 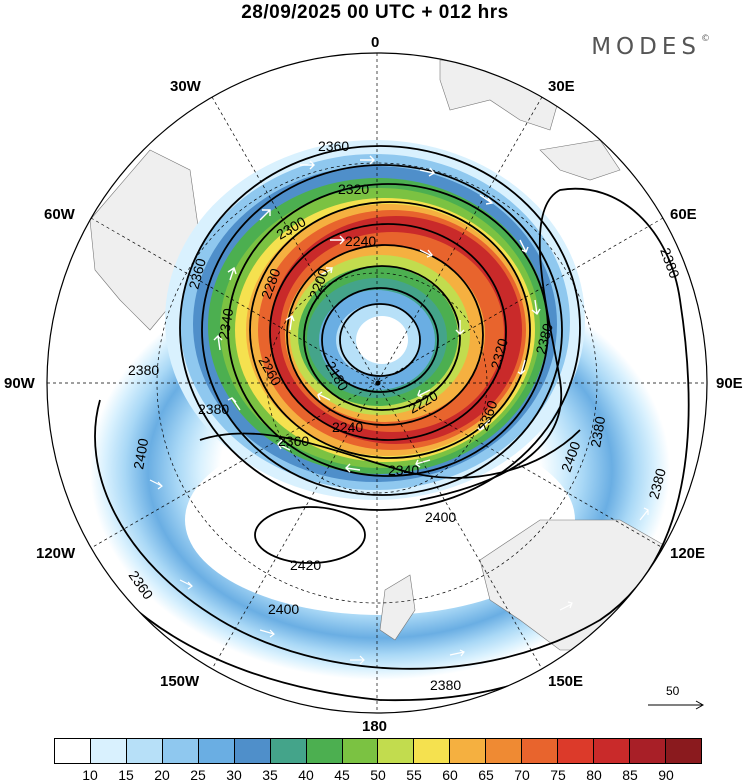 I want to click on colorbar-tick-label: 20, so click(x=162, y=775).